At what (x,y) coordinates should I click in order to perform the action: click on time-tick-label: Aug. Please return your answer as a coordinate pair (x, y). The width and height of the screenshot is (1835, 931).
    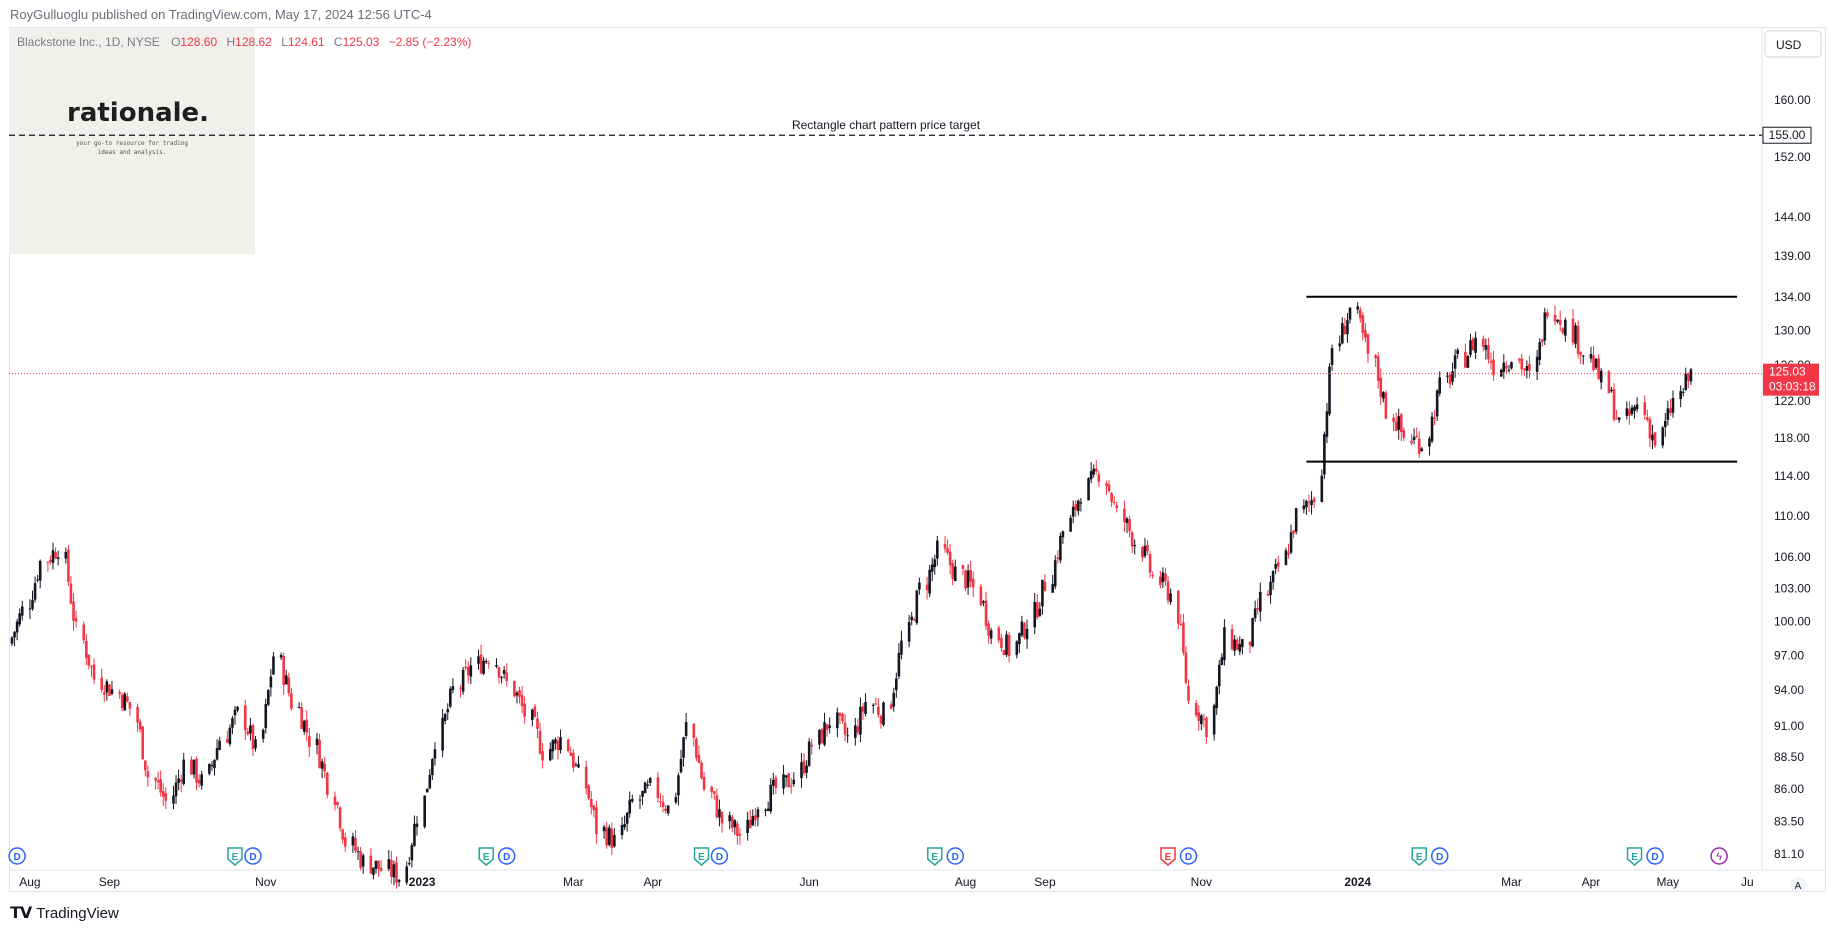
    Looking at the image, I should click on (29, 882).